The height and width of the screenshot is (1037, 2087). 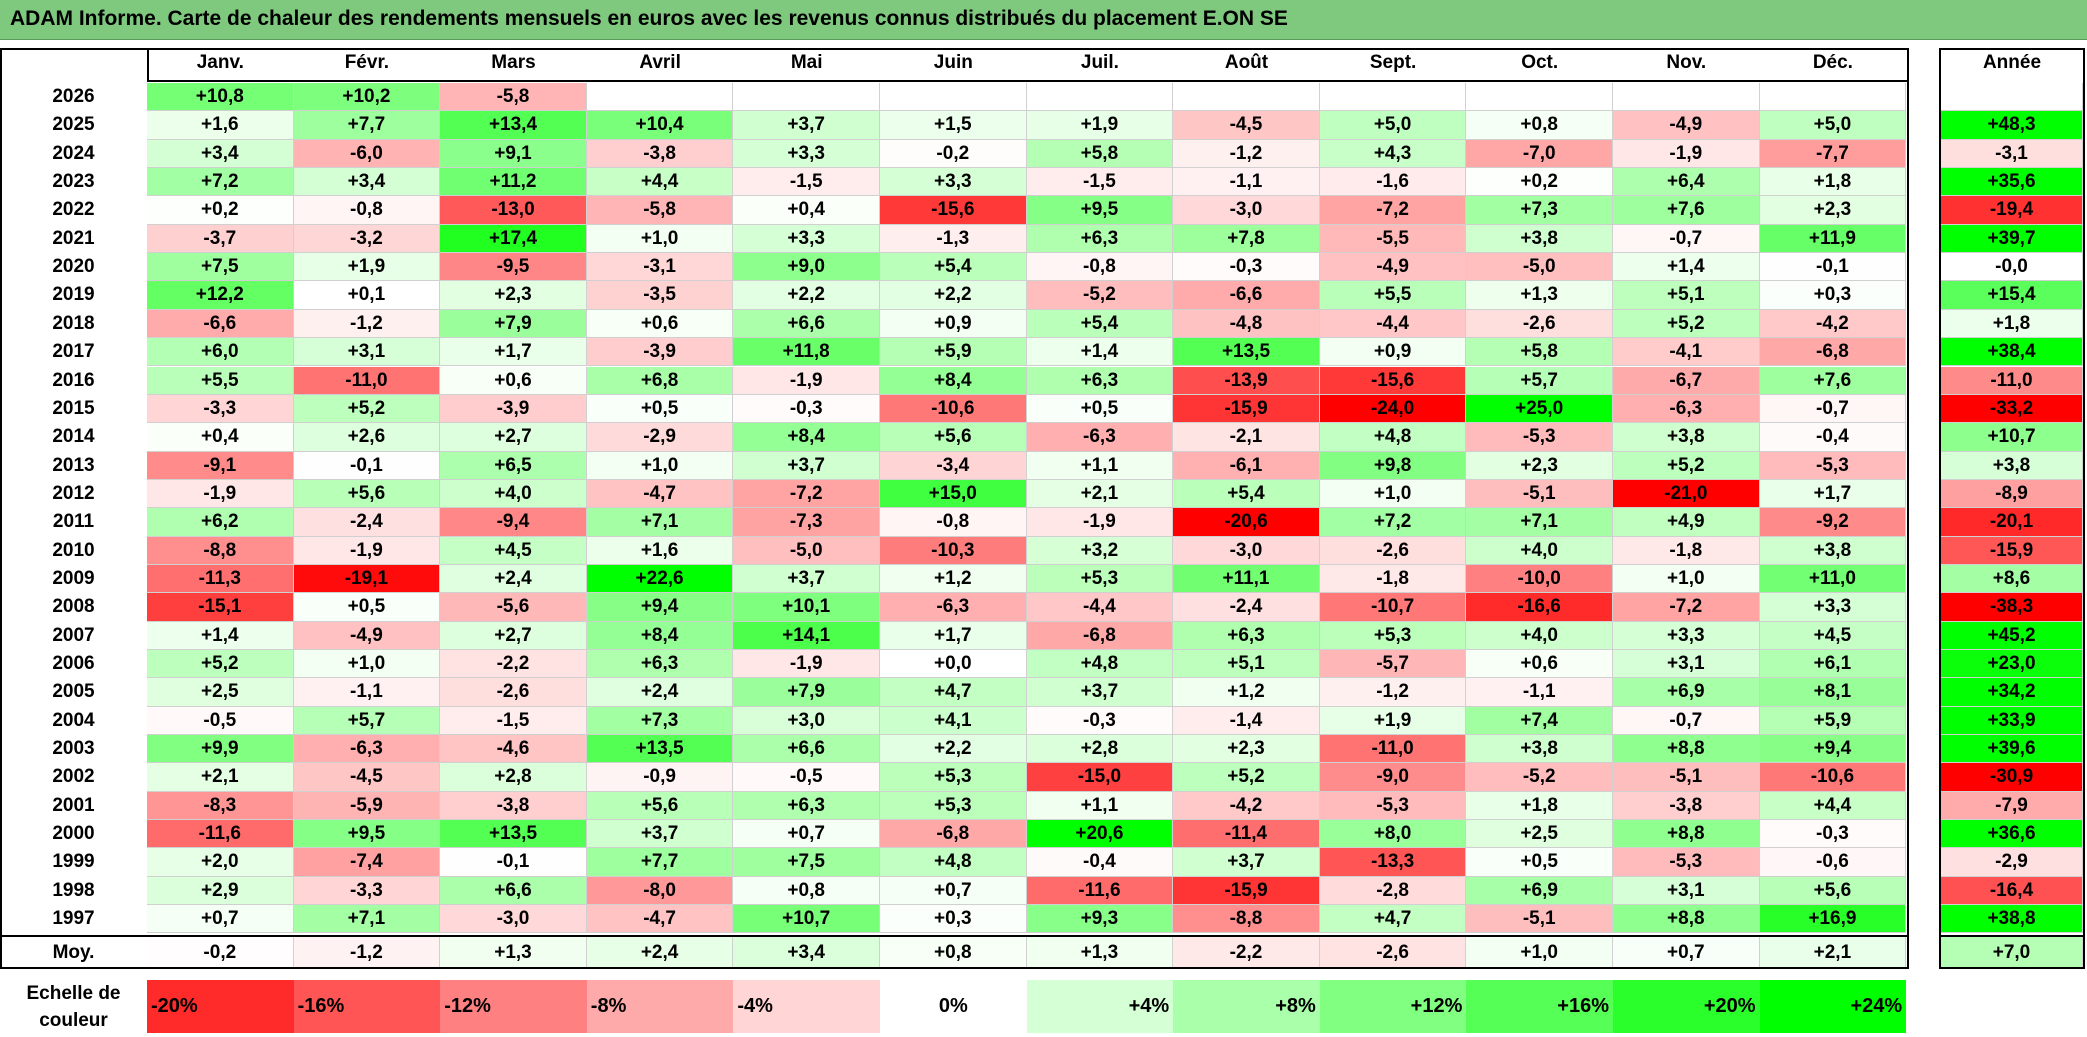 What do you see at coordinates (2012, 834) in the screenshot?
I see `annual-cell: +36,6` at bounding box center [2012, 834].